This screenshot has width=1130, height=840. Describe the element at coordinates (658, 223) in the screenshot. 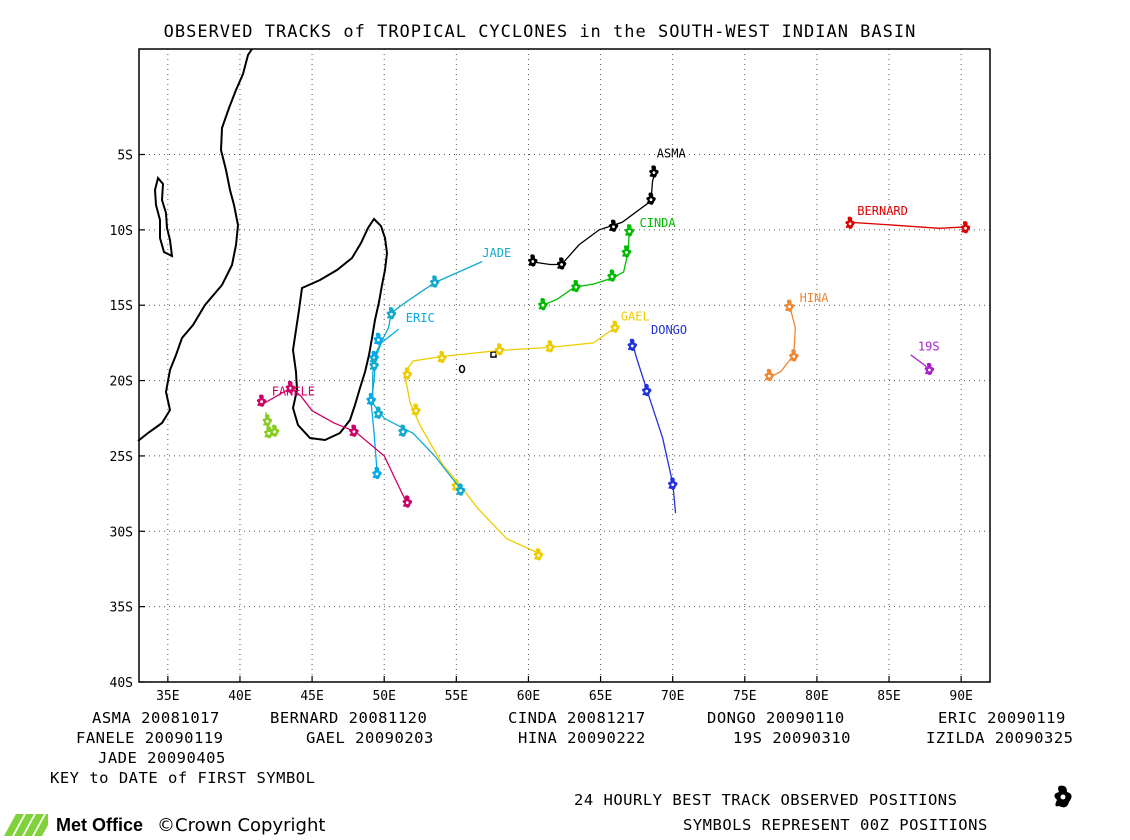

I see `storm-label: CINDA` at that location.